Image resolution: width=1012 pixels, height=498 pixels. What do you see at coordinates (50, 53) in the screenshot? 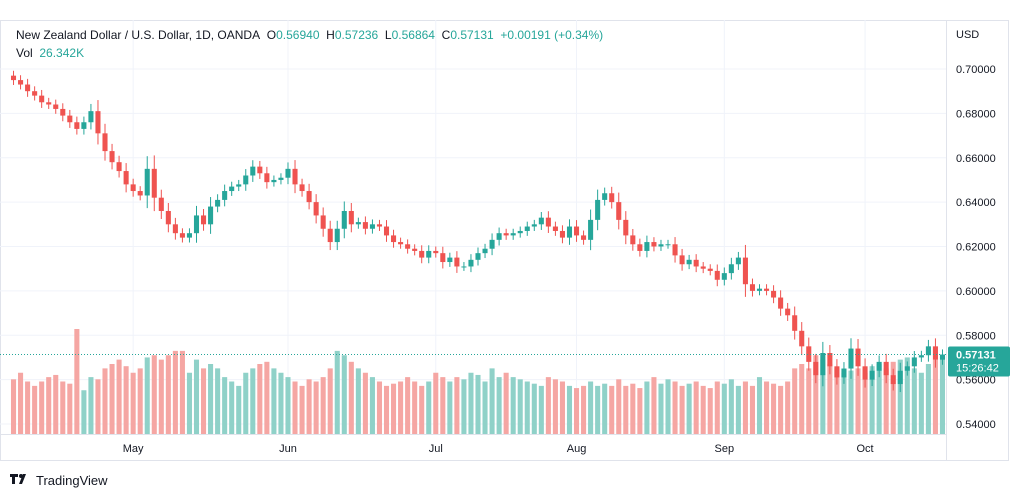
I see `volume-legend: Vol 26.342K` at bounding box center [50, 53].